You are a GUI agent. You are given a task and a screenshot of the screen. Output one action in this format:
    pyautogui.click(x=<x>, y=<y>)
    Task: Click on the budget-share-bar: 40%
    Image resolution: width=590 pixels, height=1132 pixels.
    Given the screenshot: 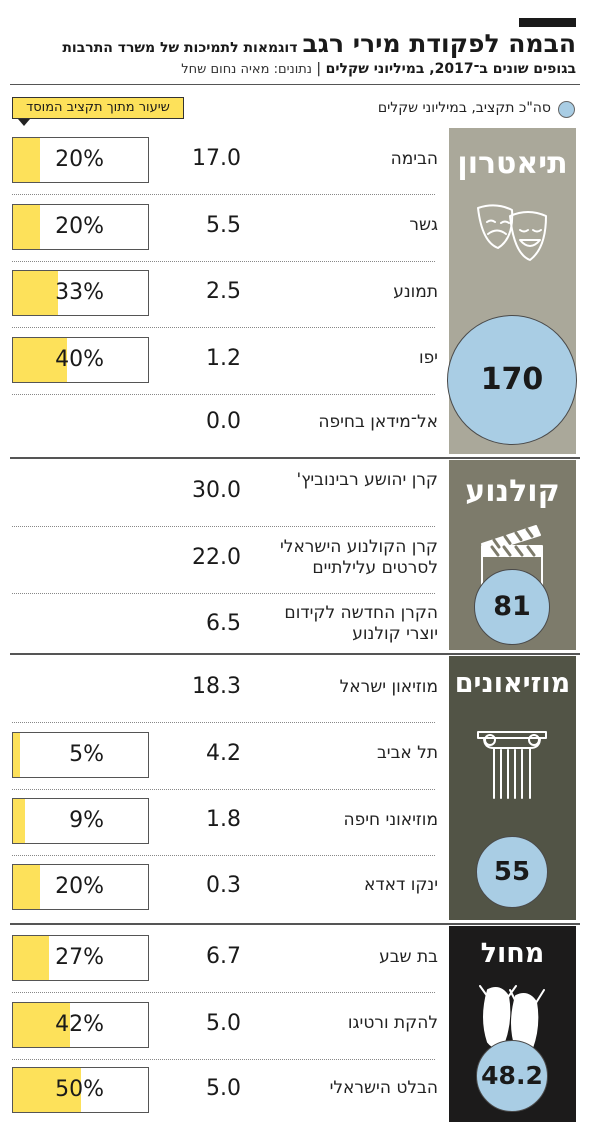 What is the action you would take?
    pyautogui.click(x=80, y=359)
    